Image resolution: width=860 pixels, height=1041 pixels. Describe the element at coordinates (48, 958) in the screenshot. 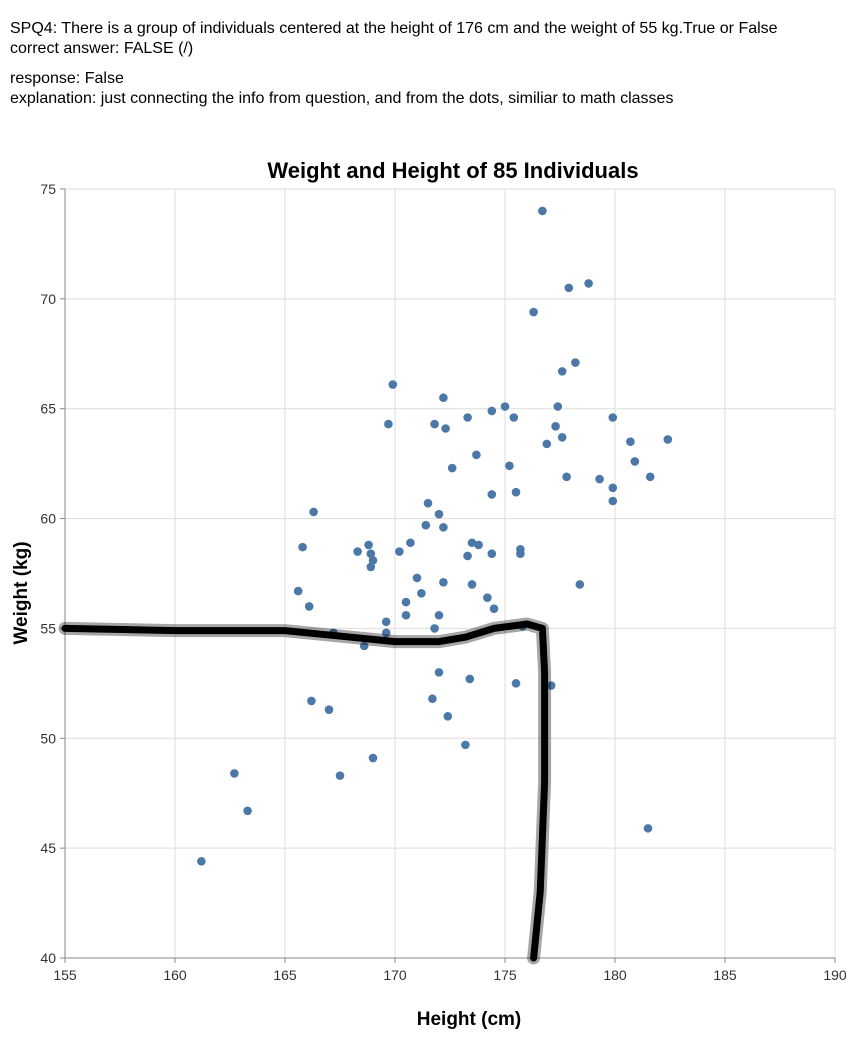

I see `y-tick-label: 40` at that location.